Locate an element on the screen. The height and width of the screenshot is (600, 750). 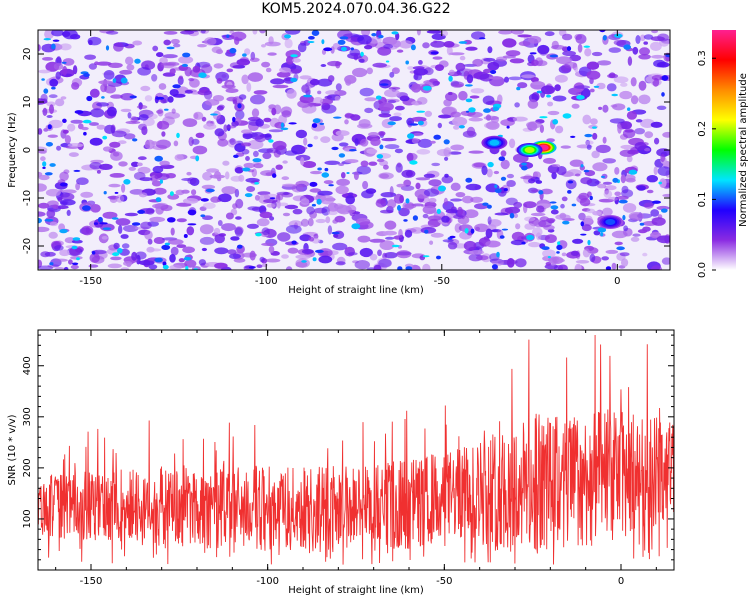
colorbar-ticks: 0.0 0.1 0.2 0.3 is located at coordinates (706, 164).